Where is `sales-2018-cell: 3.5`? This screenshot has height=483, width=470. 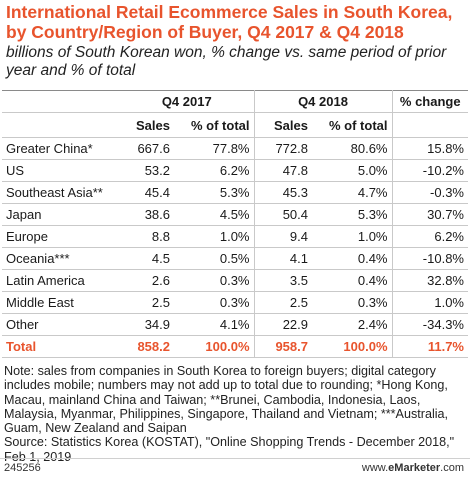 sales-2018-cell: 3.5 is located at coordinates (283, 280).